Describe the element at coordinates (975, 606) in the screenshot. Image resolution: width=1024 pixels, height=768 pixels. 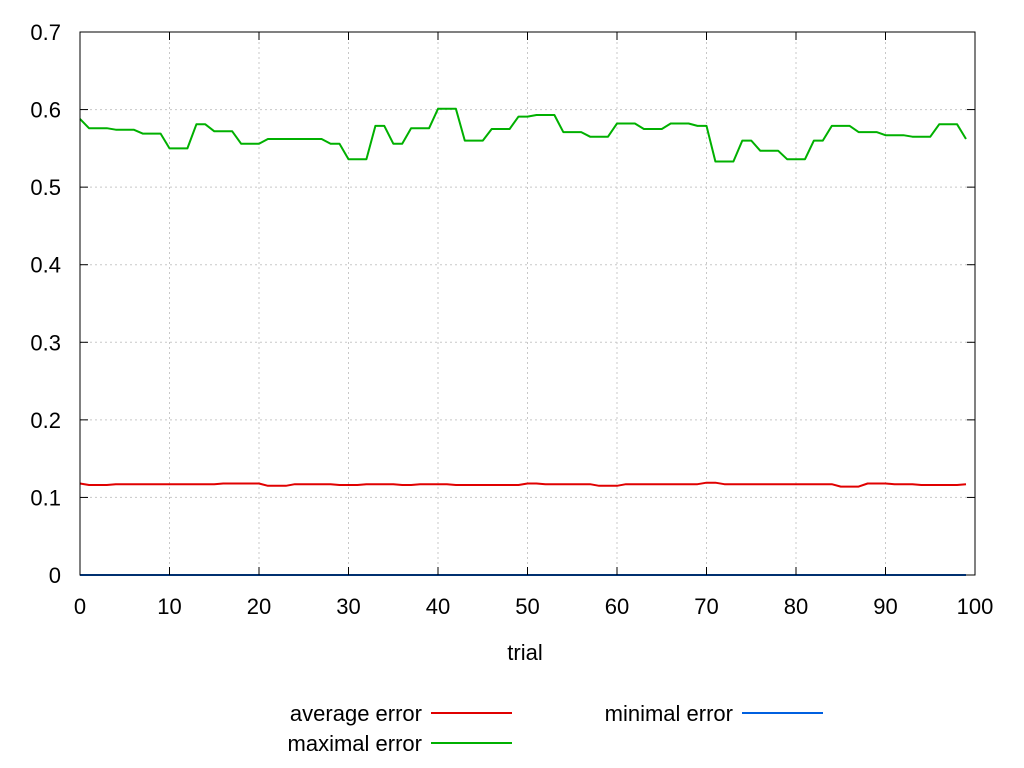
I see `x-tick-label: 100` at that location.